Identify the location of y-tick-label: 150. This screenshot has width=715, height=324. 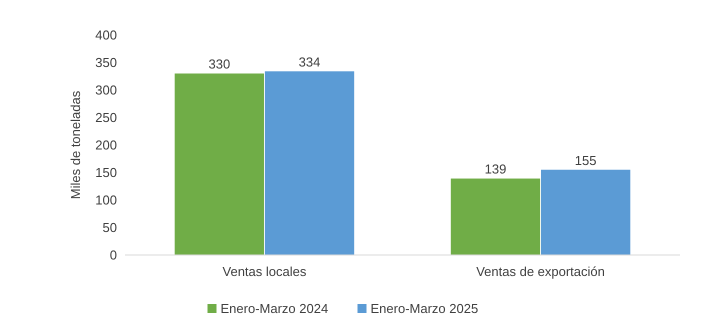
(106, 172).